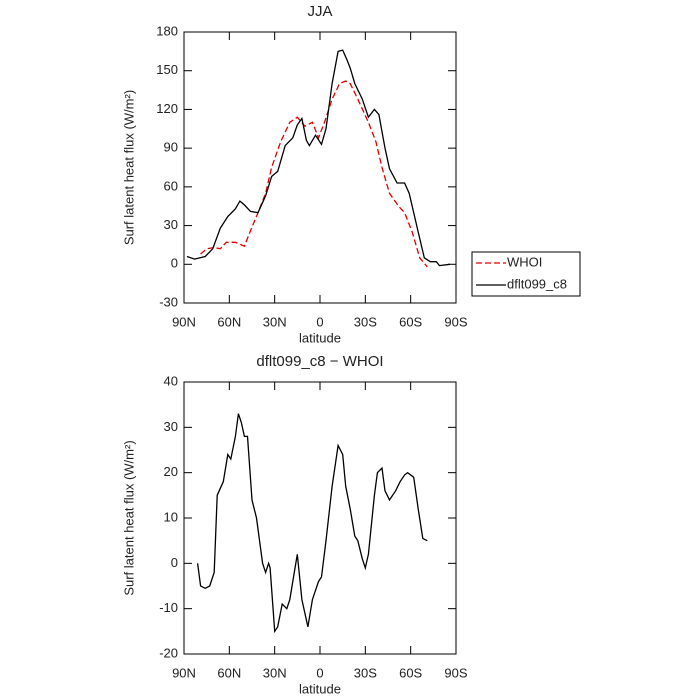 The image size is (700, 700). What do you see at coordinates (167, 69) in the screenshot?
I see `y-tick-label: 150` at bounding box center [167, 69].